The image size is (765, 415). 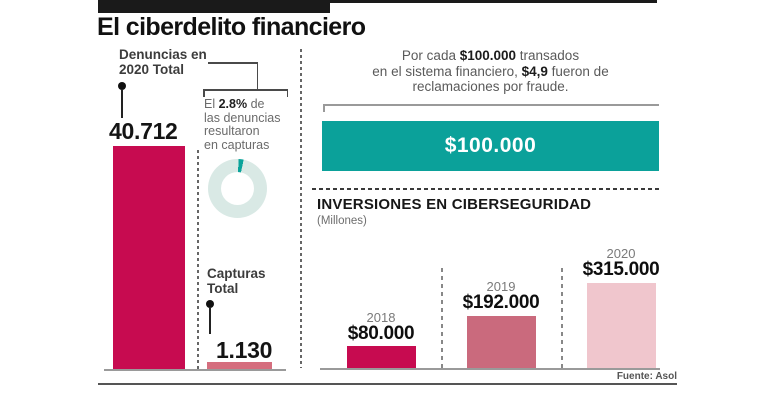 I want to click on inversiones-subheading: (Millones), so click(x=342, y=221).